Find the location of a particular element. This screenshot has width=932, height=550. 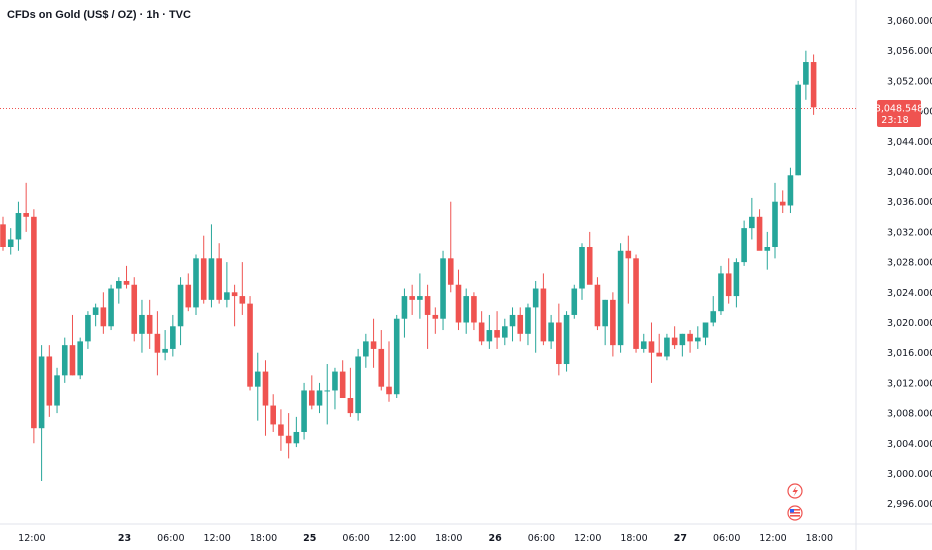

price-tick-label: 3,056.000 is located at coordinates (909, 51).